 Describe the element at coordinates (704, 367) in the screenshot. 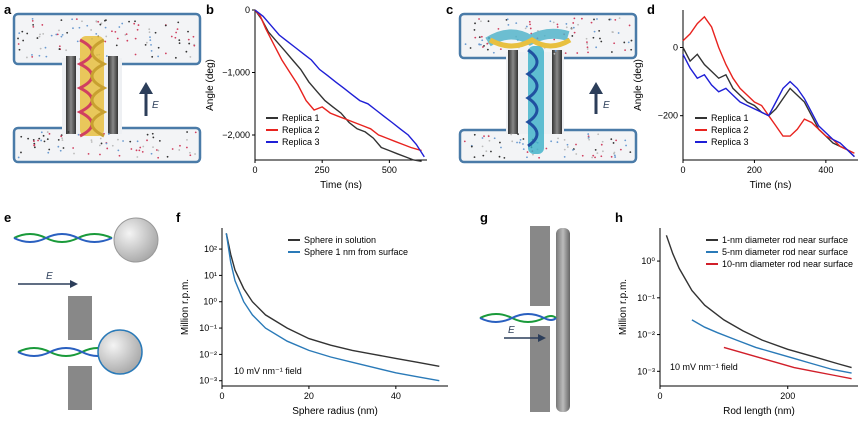

I see `field-annotation-h: 10 mV nm⁻¹ field` at that location.